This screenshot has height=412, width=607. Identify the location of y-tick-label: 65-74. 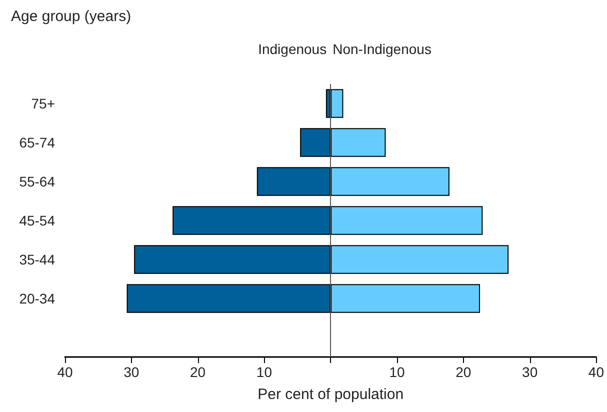
(37, 142).